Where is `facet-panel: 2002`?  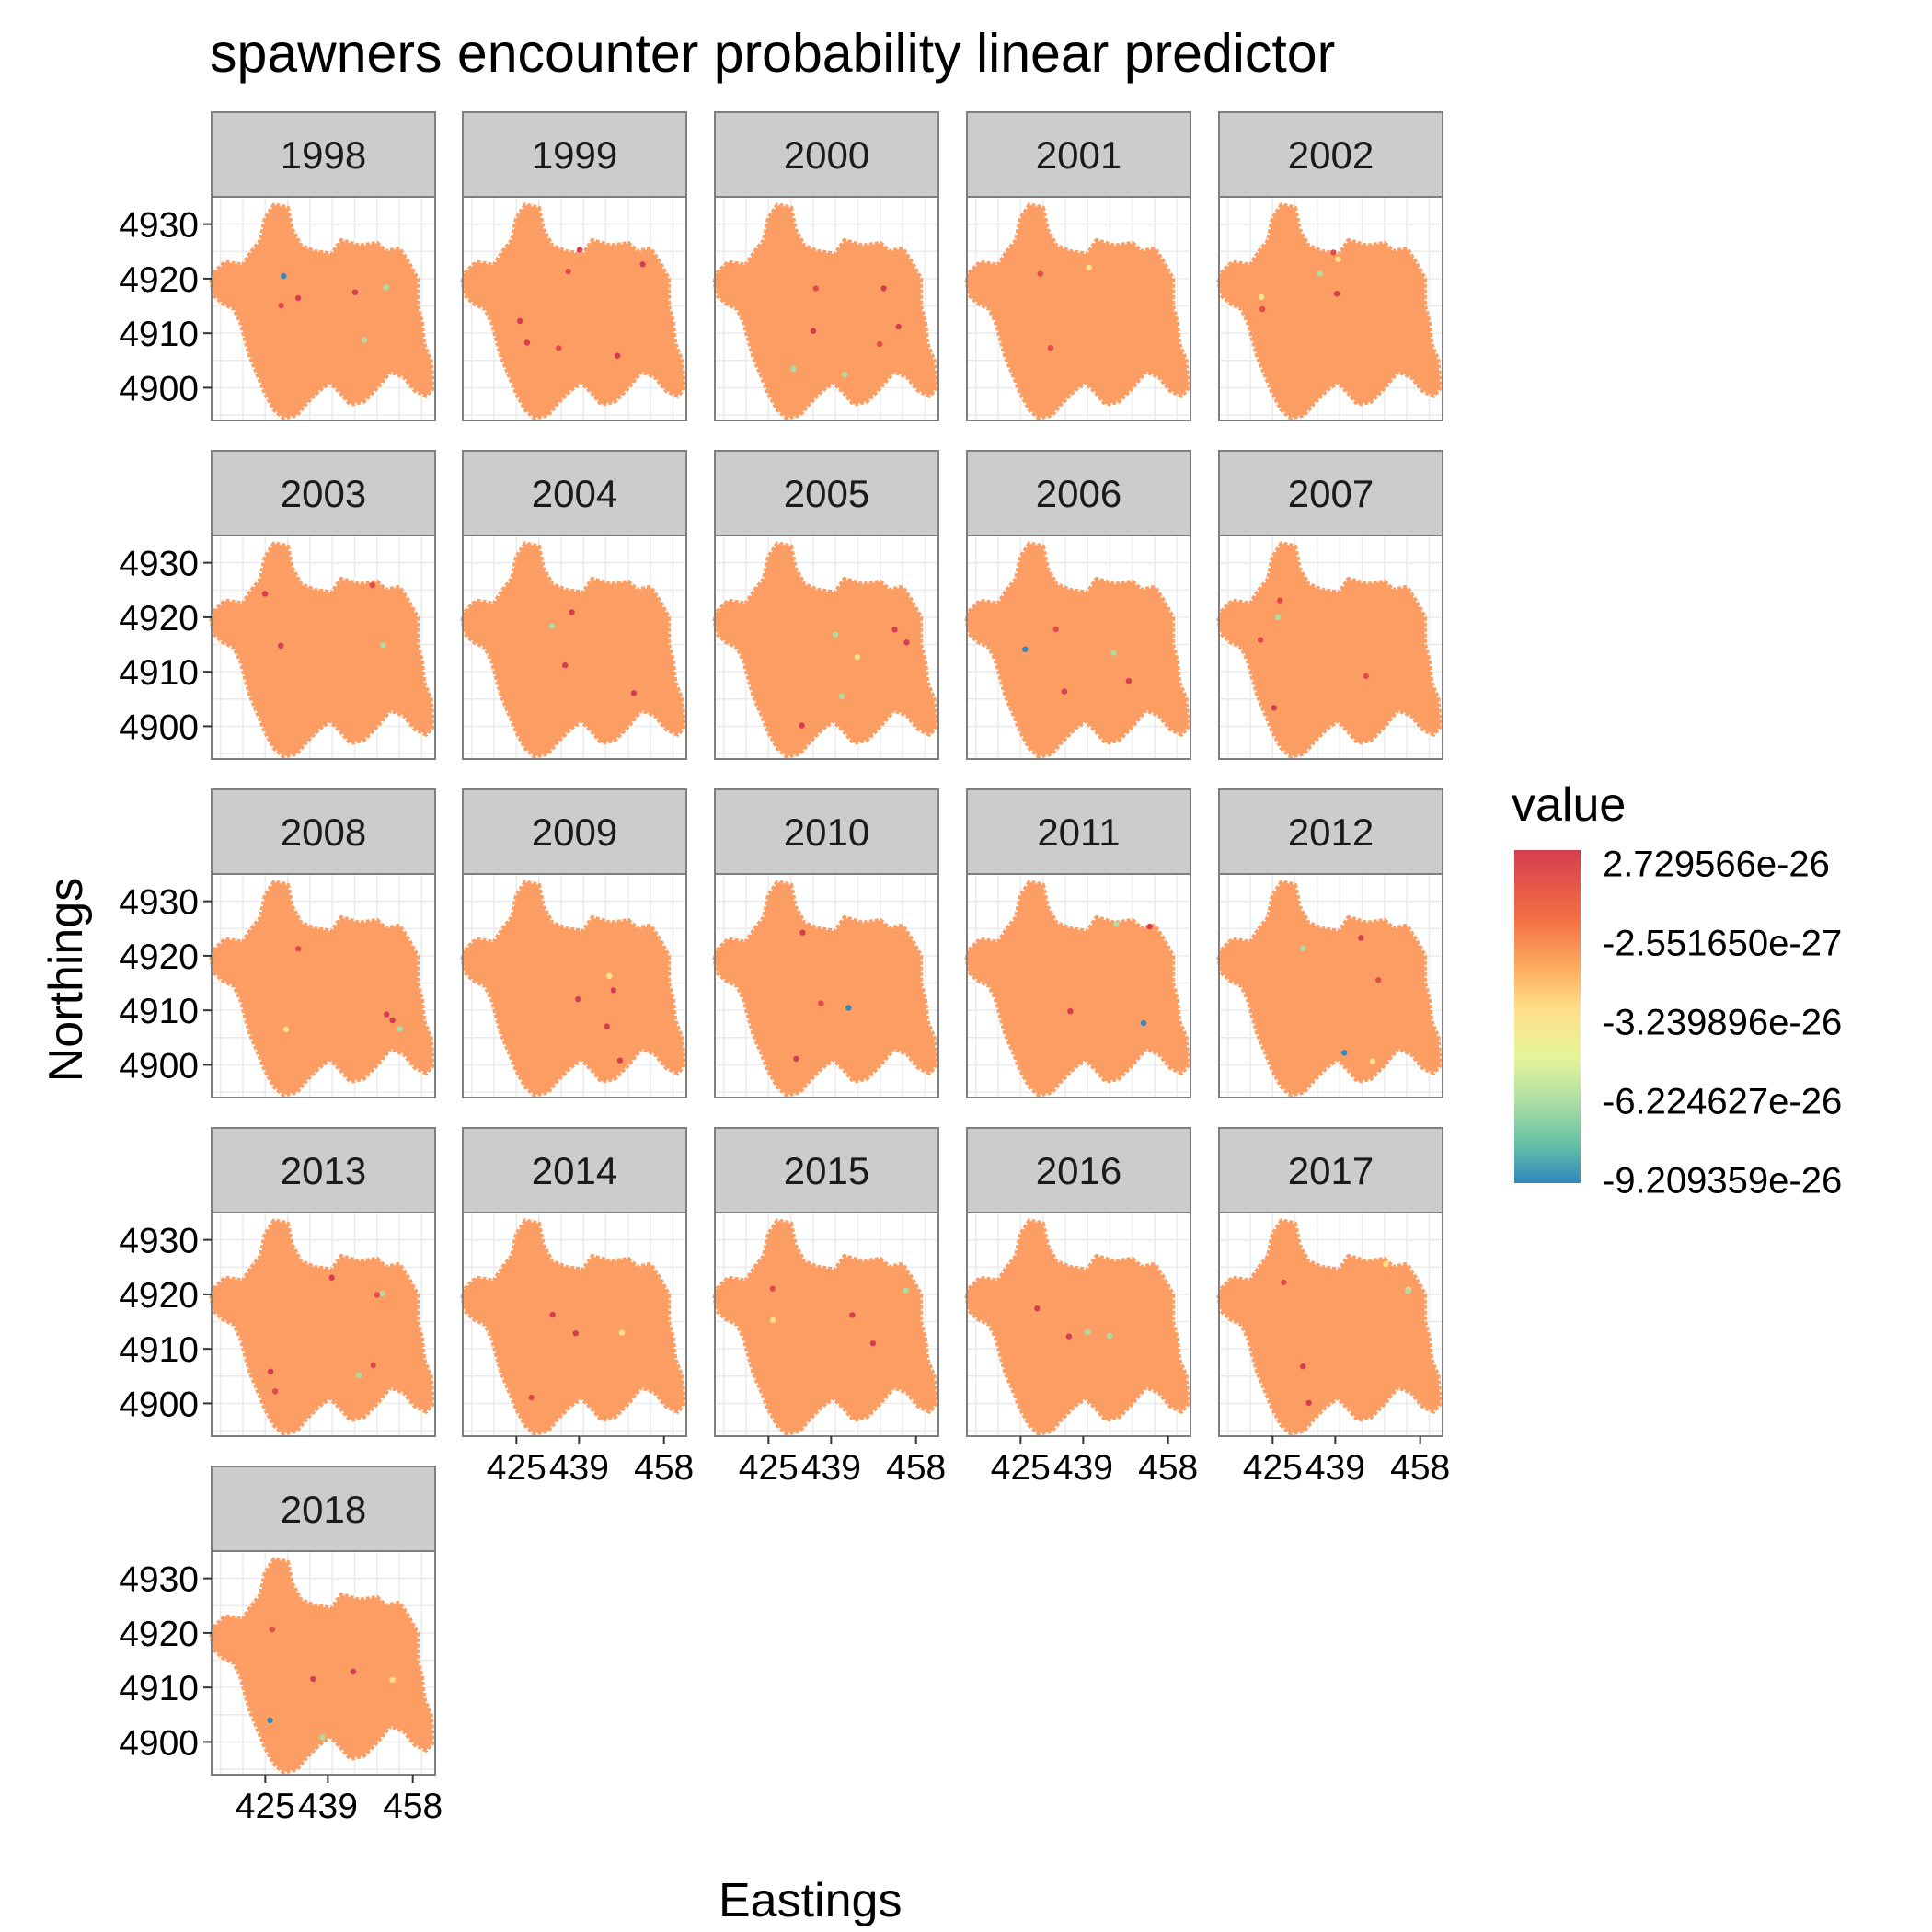 facet-panel: 2002 is located at coordinates (1329, 266).